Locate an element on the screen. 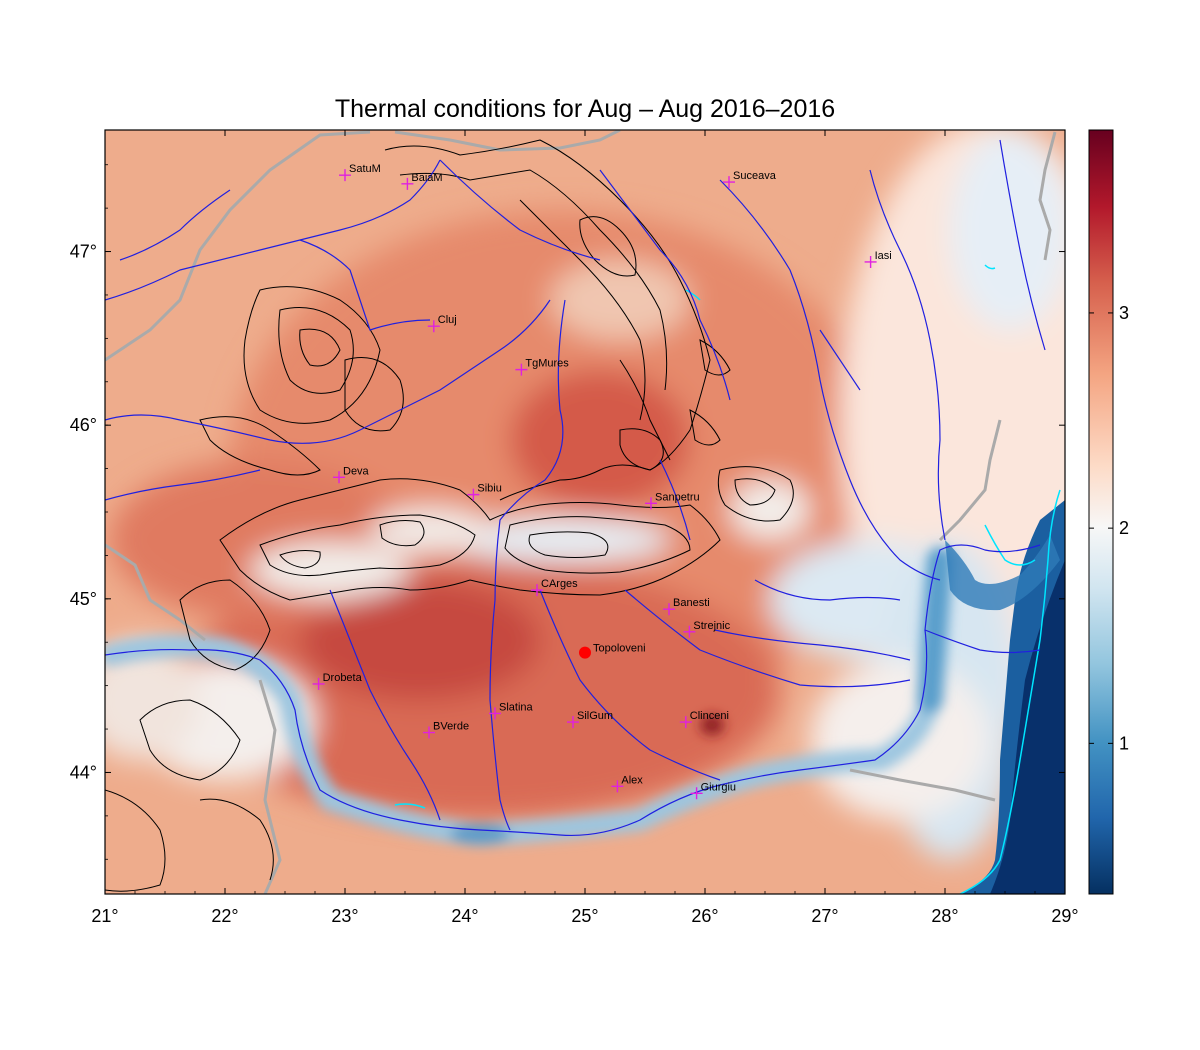 The height and width of the screenshot is (1050, 1200). colorbar-gradient is located at coordinates (1101, 512).